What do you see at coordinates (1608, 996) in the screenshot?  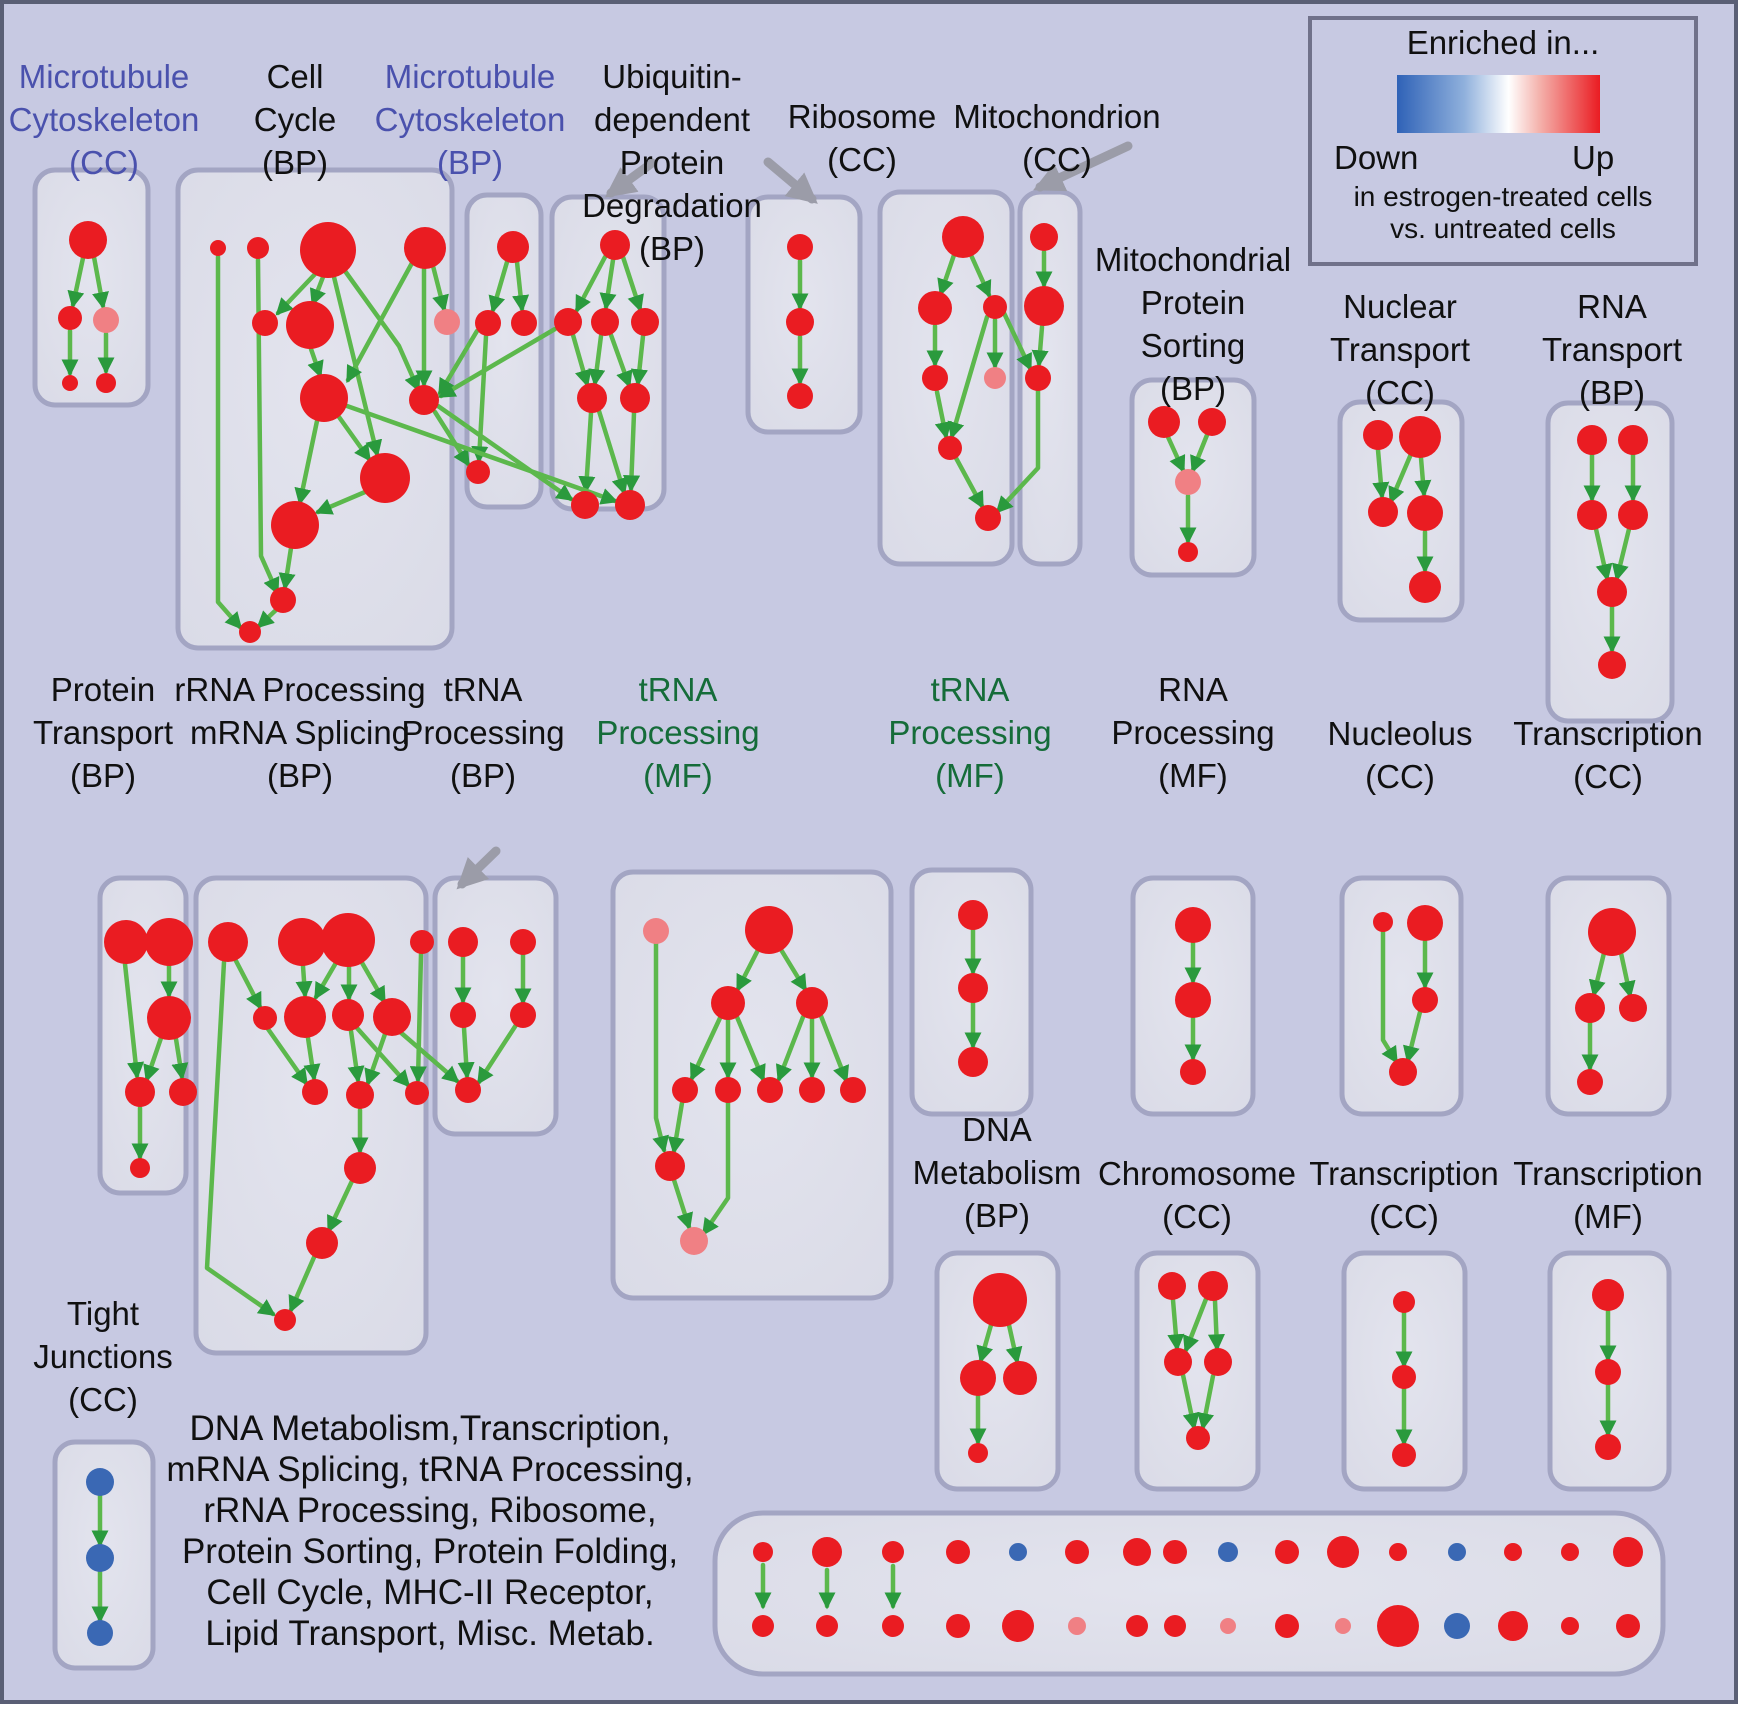 I see `cluster-box-transcription-cc-mid` at bounding box center [1608, 996].